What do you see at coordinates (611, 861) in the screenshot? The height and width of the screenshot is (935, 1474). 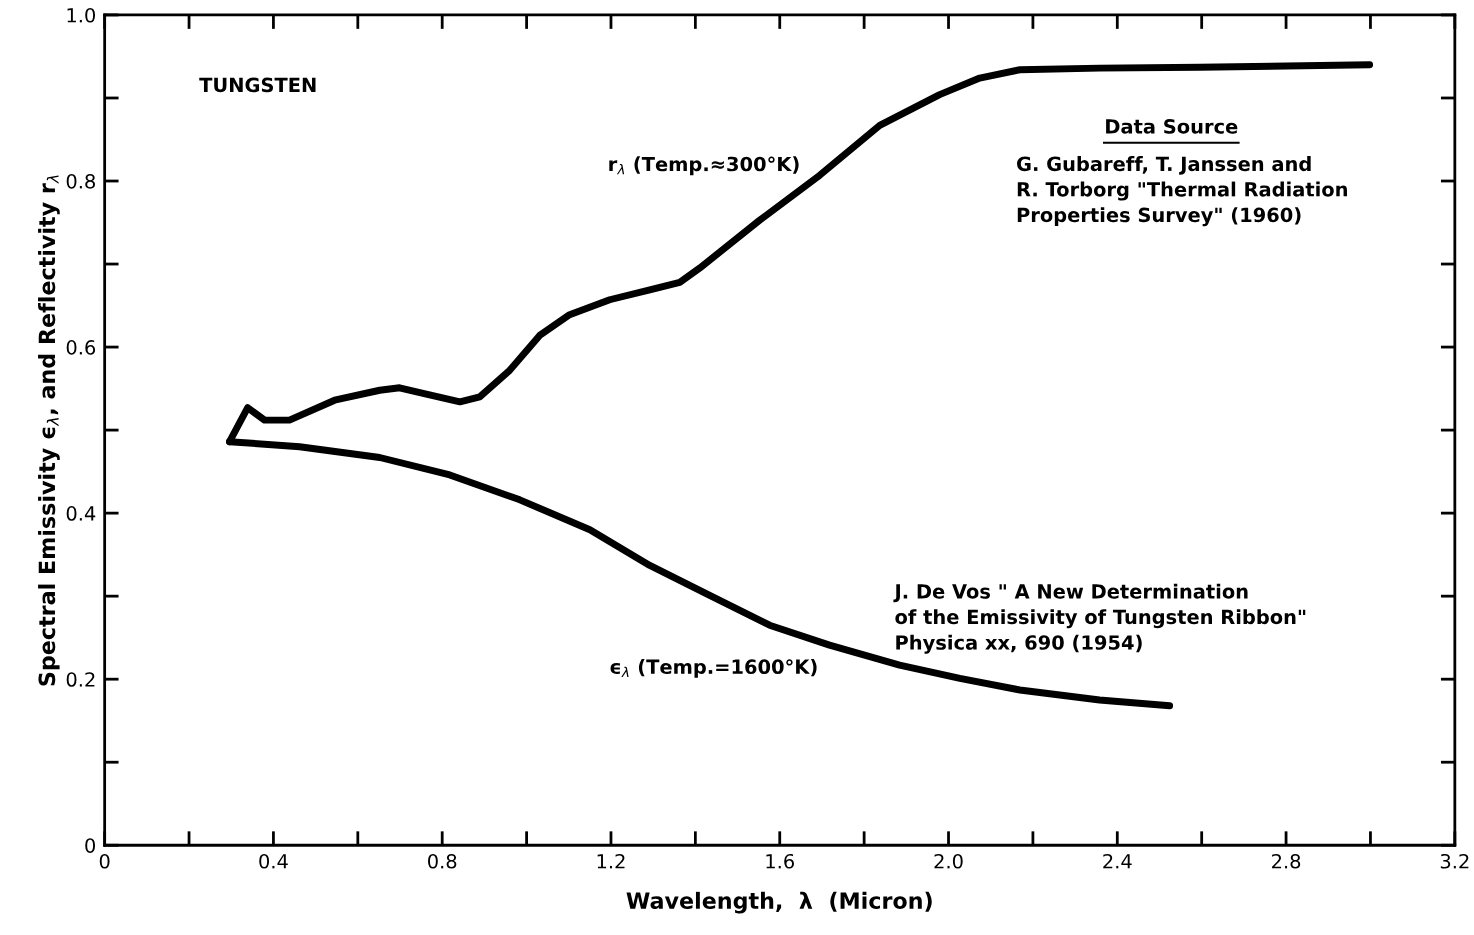 I see `x-tick-label: 1.2` at bounding box center [611, 861].